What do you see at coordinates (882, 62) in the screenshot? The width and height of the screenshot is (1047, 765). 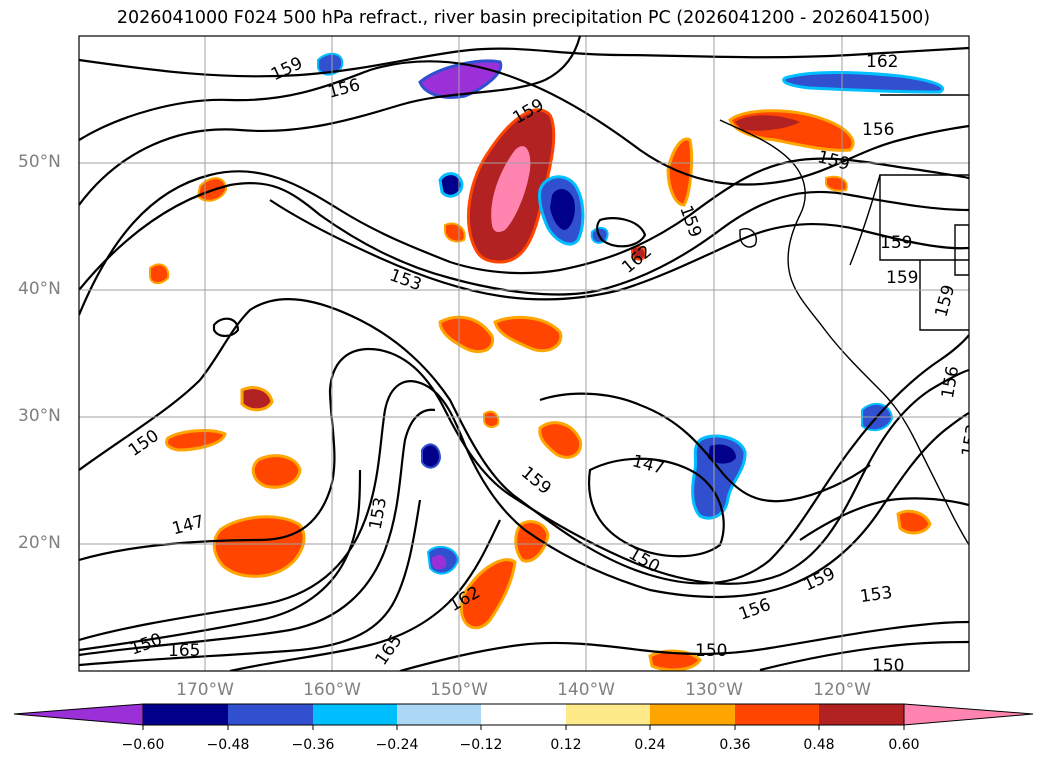 I see `contour-label: 162` at bounding box center [882, 62].